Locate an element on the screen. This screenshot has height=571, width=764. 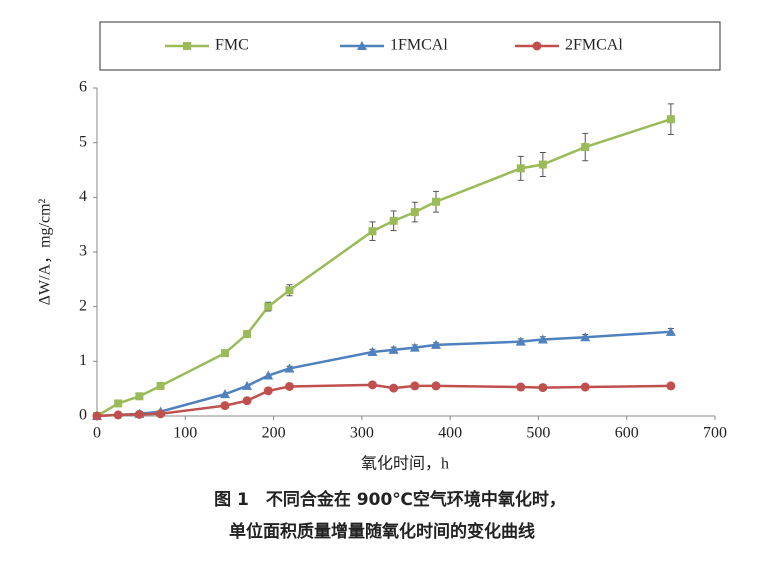
y-tick-label: 1 is located at coordinates (83, 360).